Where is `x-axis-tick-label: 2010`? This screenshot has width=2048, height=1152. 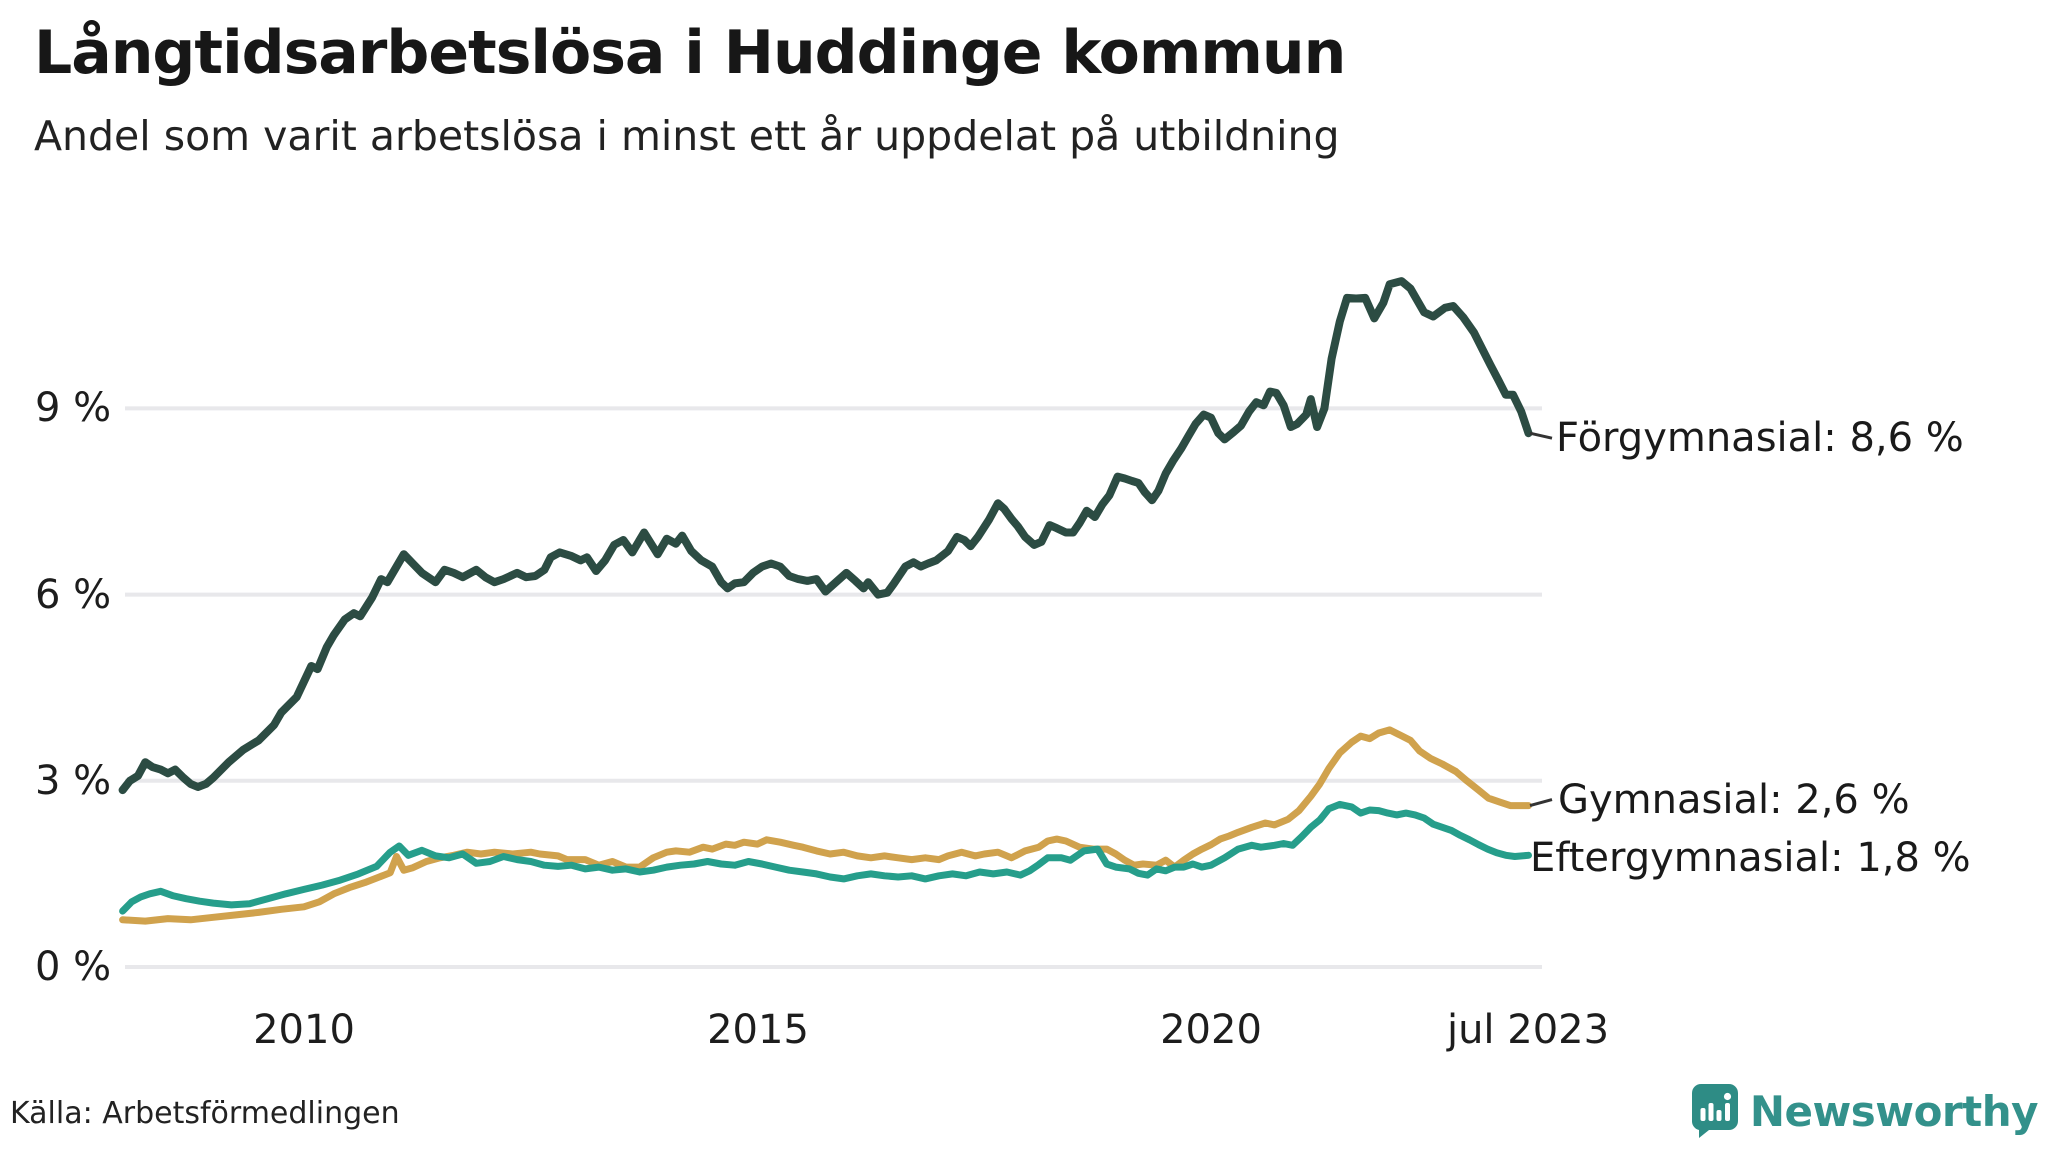
x-axis-tick-label: 2010 is located at coordinates (304, 1030).